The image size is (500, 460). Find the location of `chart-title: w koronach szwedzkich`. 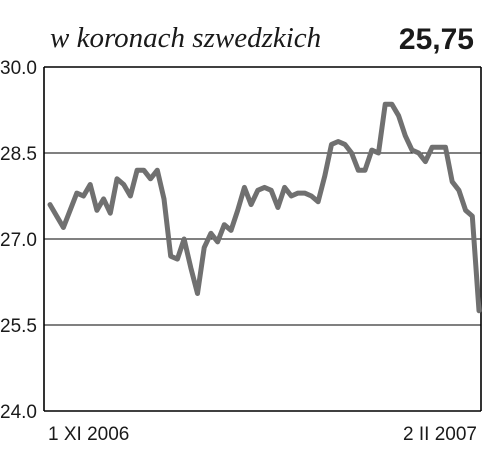

chart-title: w koronach szwedzkich is located at coordinates (185, 38).